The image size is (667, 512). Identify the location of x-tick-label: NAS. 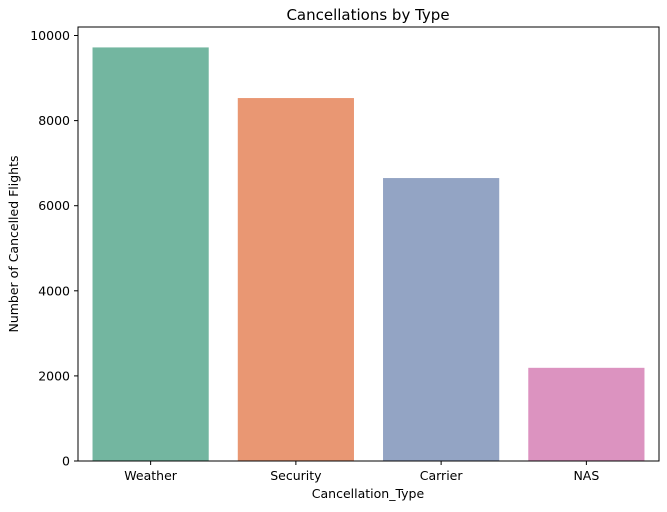
(586, 475).